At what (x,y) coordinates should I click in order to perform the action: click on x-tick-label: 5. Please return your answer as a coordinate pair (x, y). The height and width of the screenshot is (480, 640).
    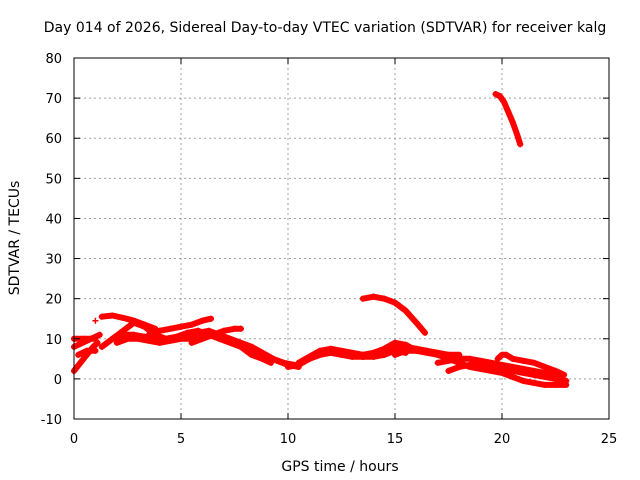
    Looking at the image, I should click on (181, 439).